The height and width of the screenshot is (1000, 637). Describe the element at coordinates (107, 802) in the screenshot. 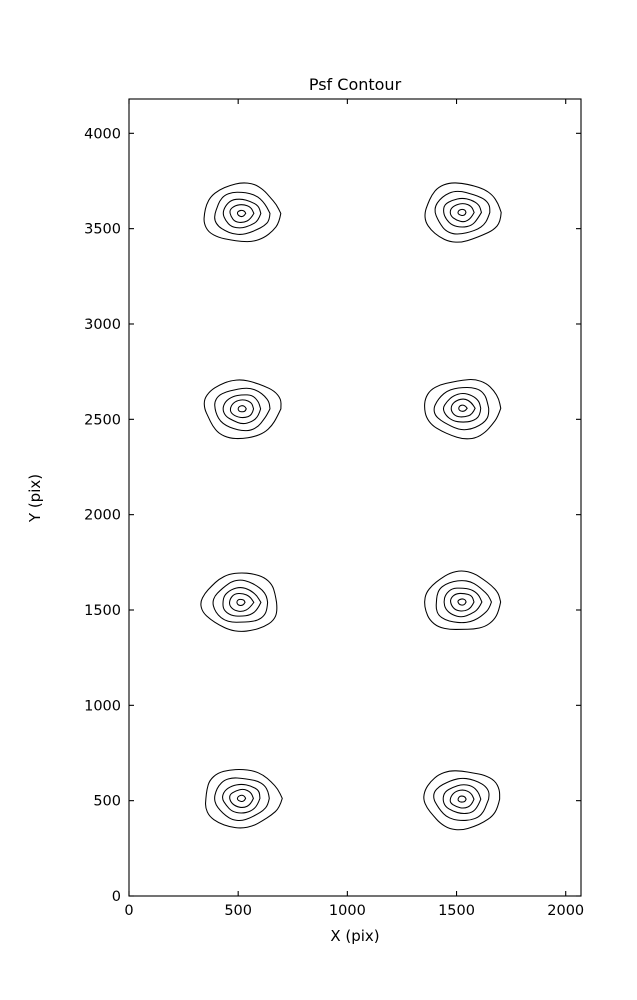

I see `y-tick-label: 500` at that location.